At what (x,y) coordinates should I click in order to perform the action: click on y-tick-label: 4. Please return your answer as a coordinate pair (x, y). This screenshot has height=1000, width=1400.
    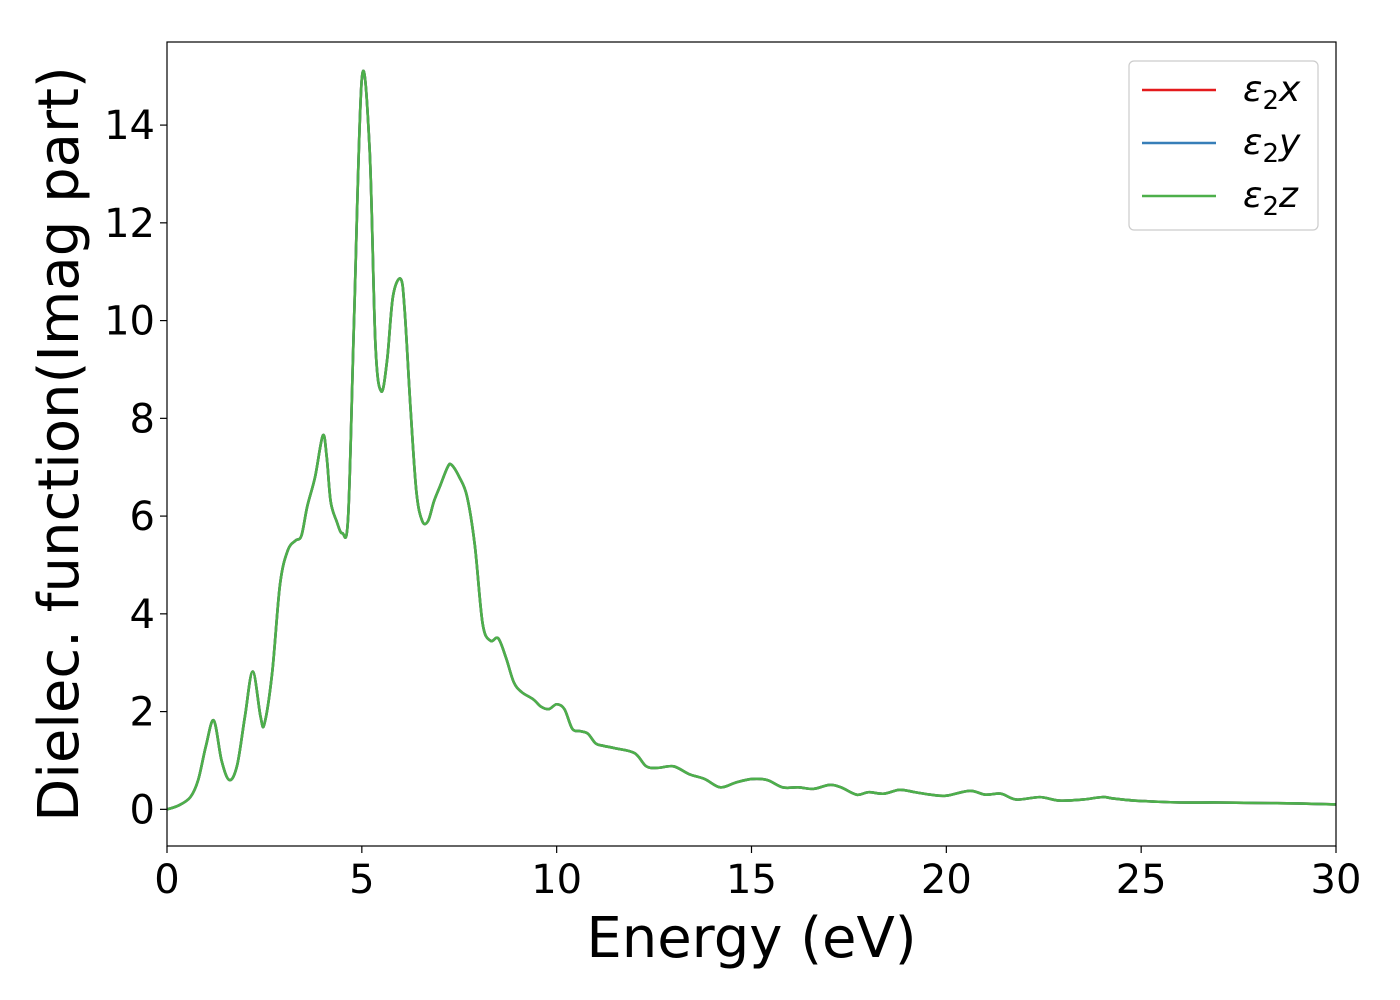
    Looking at the image, I should click on (142, 615).